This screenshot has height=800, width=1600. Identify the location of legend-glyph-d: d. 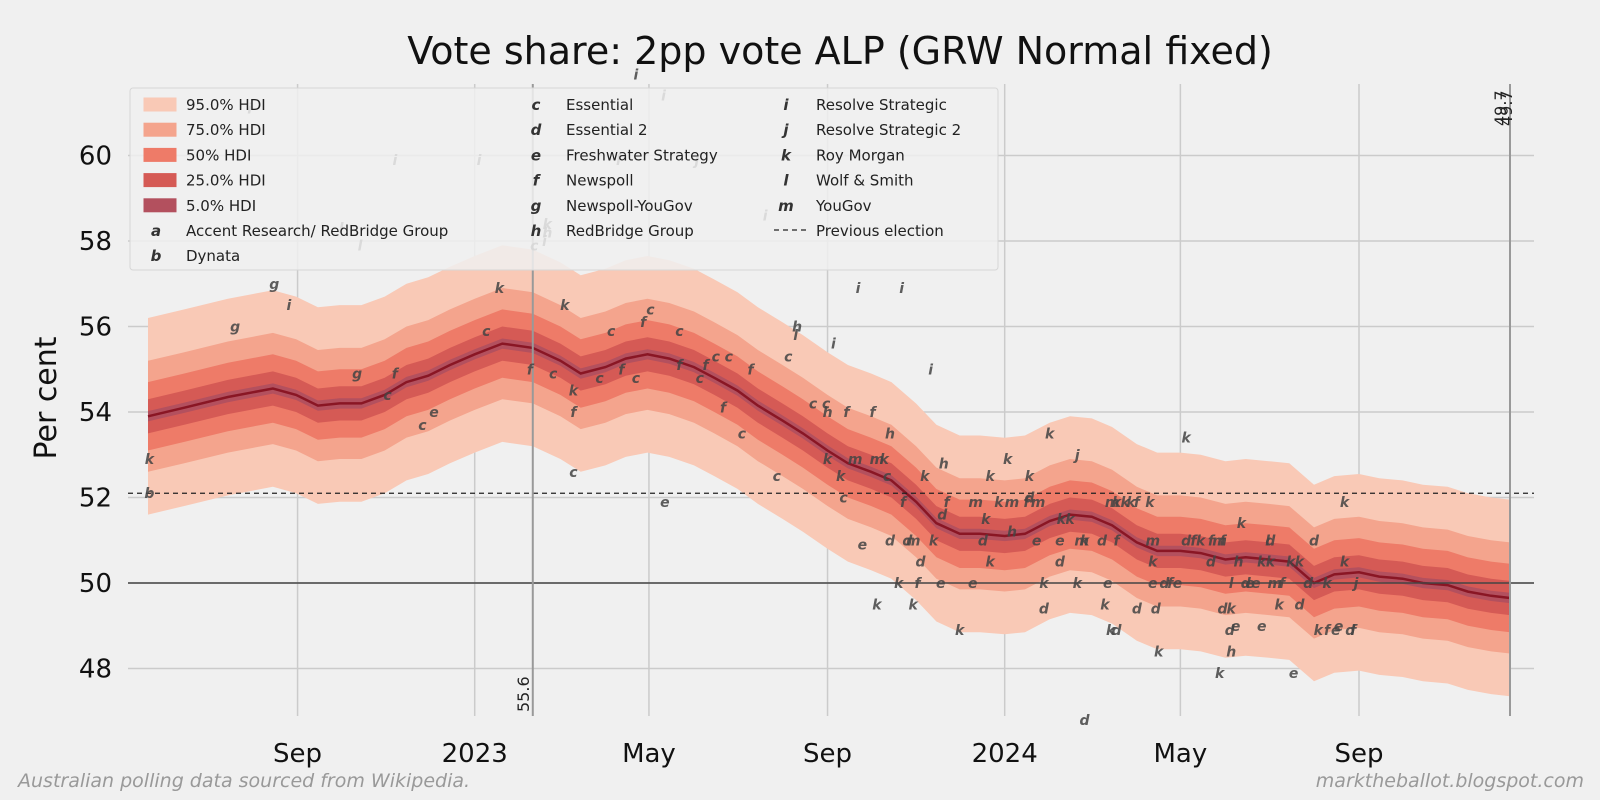
(536, 130).